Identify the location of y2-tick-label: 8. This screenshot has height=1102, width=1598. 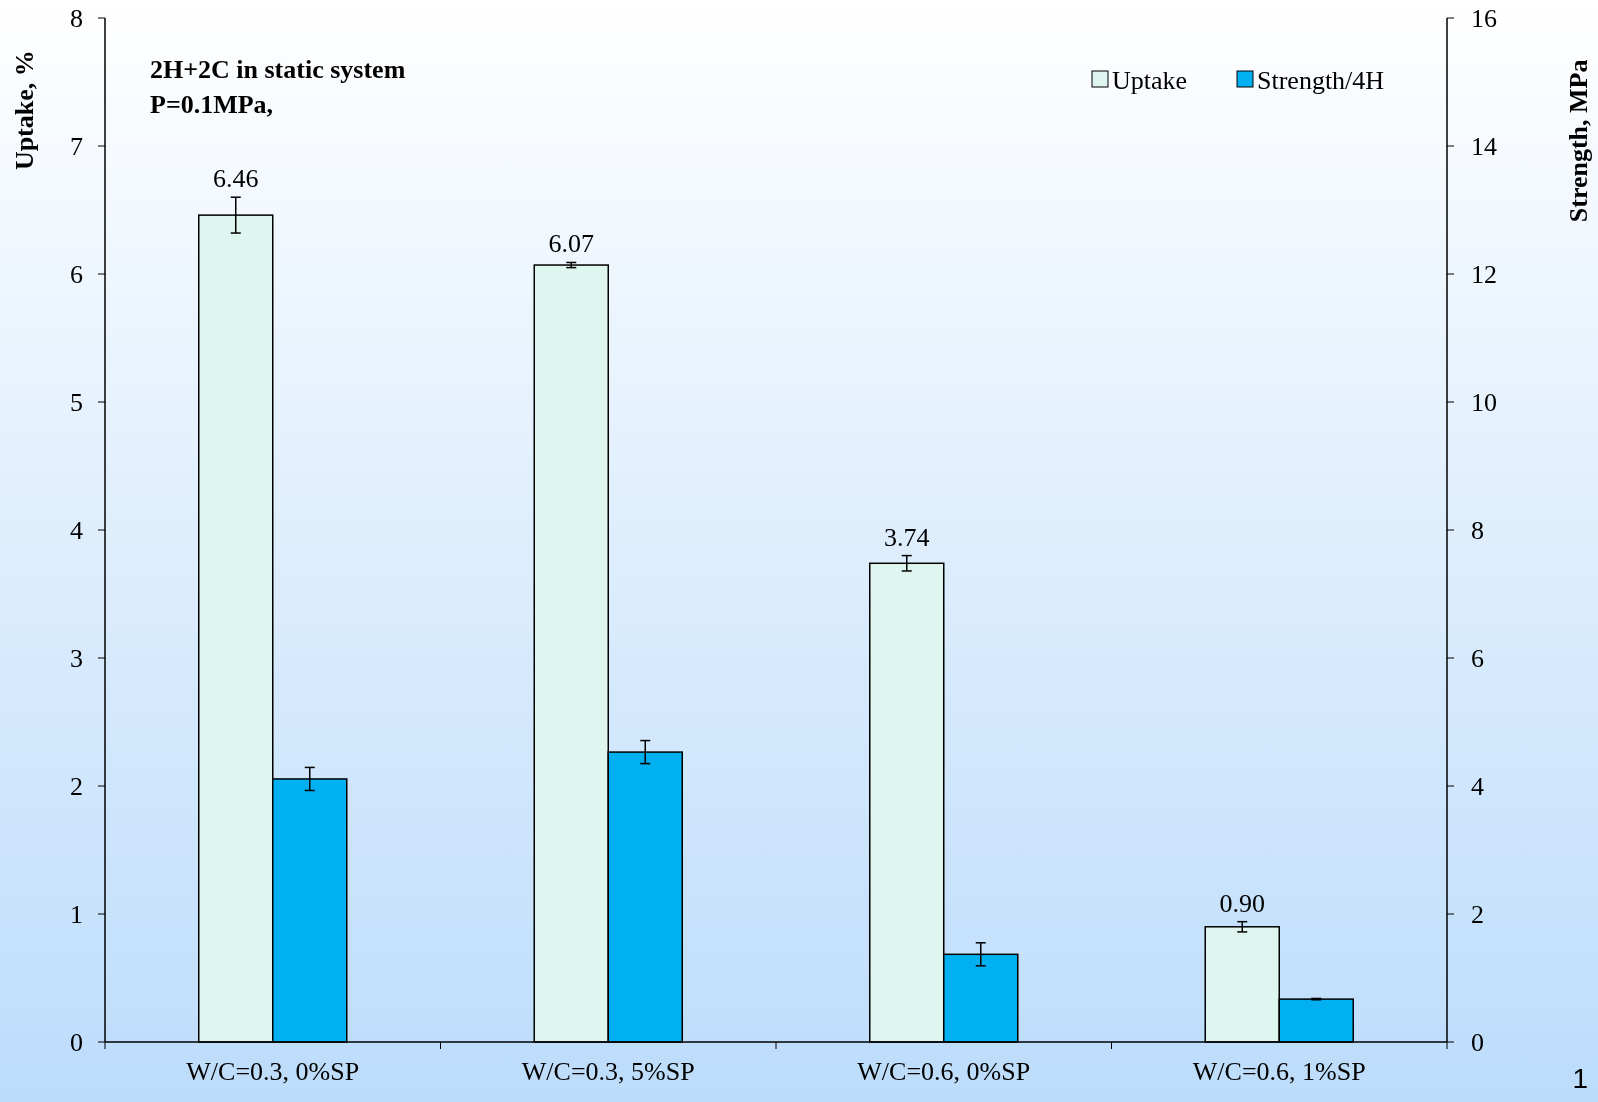
(1477, 531).